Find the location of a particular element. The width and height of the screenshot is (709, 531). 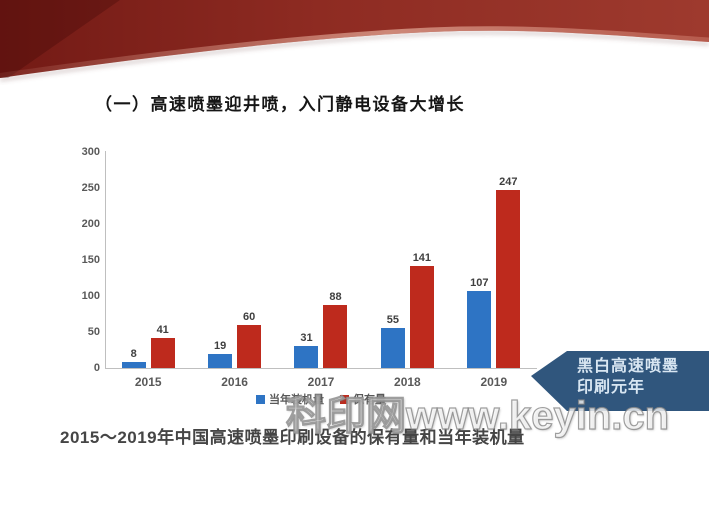

bar-value-label: 8 is located at coordinates (133, 354).